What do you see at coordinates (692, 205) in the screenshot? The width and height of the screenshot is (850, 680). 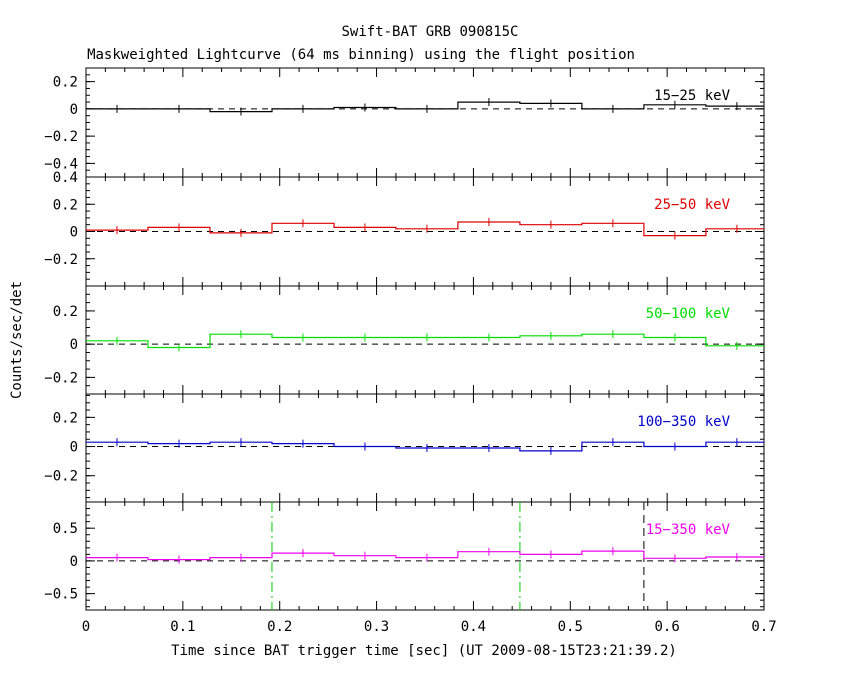 I see `band-label: 25−50 keV` at bounding box center [692, 205].